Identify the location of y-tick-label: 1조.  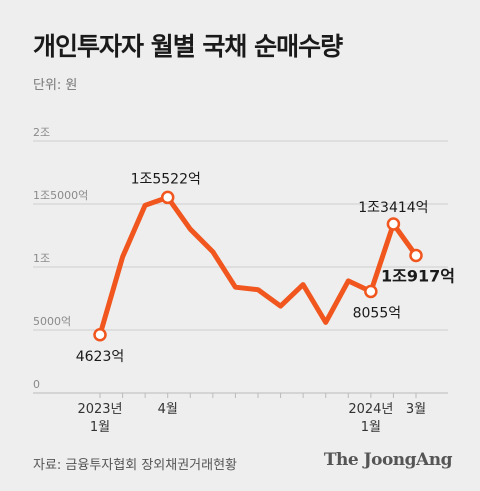
(41, 258).